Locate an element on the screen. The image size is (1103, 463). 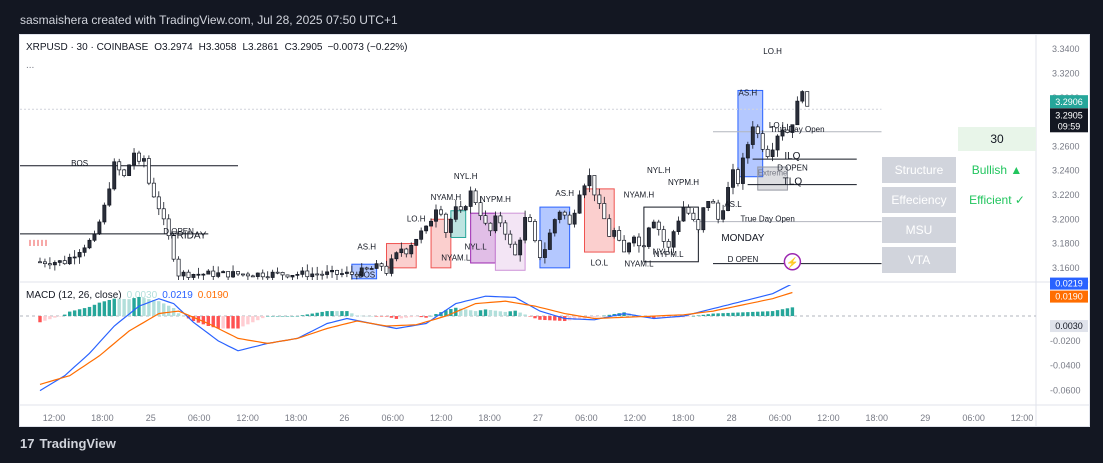
dashboard-row-label: Structure is located at coordinates (919, 170).